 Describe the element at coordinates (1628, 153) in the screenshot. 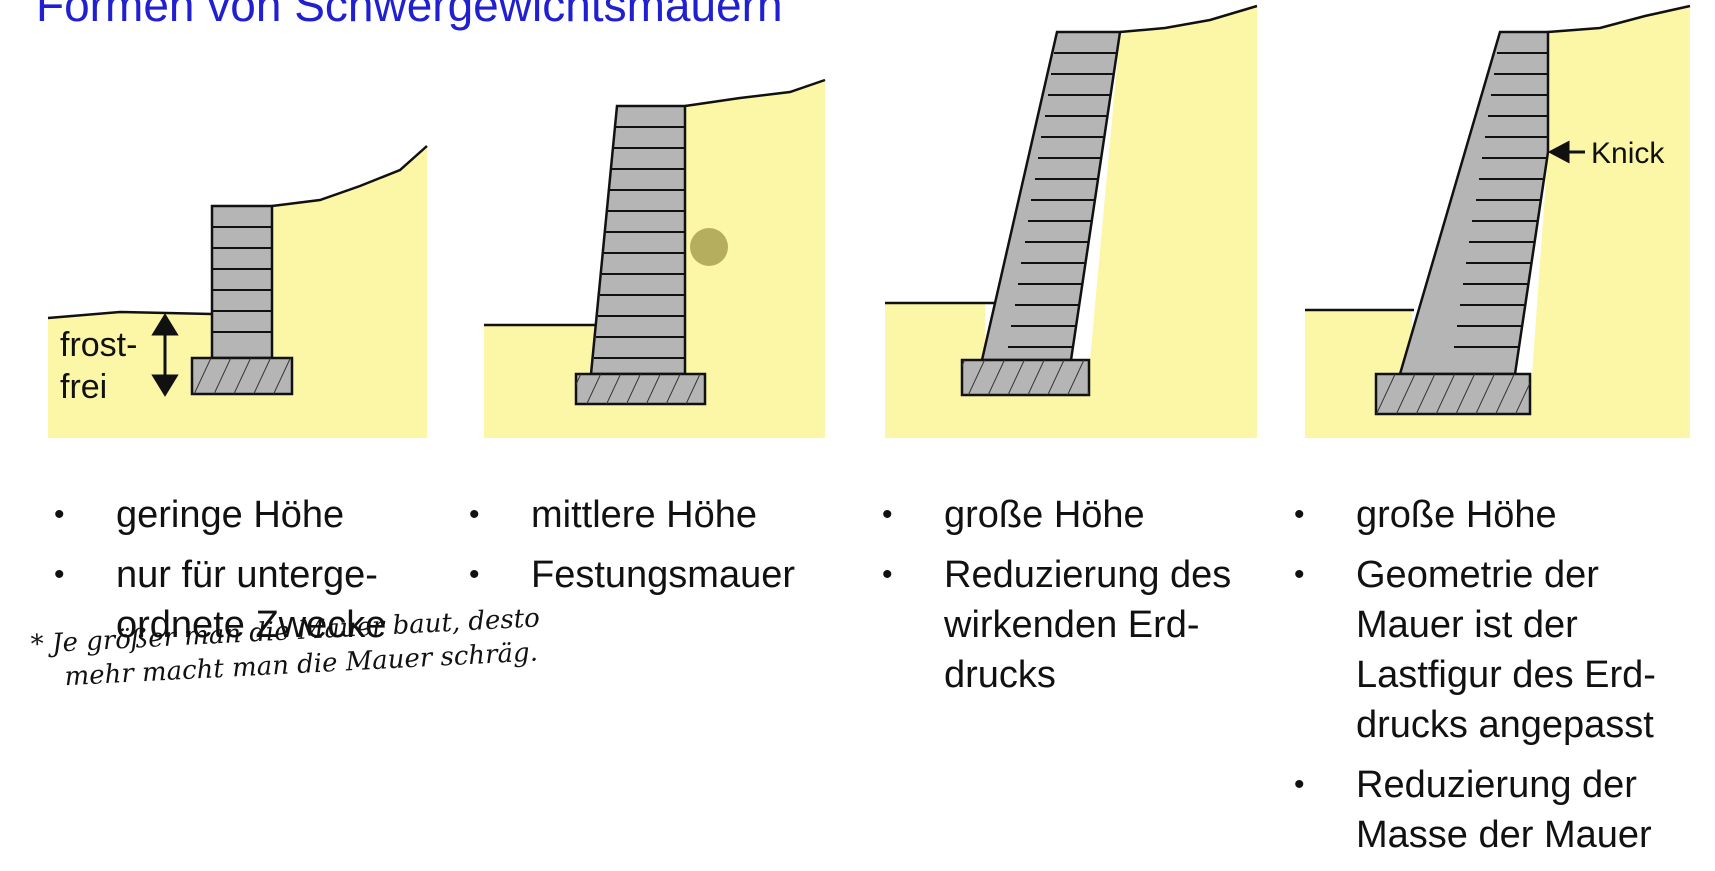

I see `knick-label: Knick` at that location.